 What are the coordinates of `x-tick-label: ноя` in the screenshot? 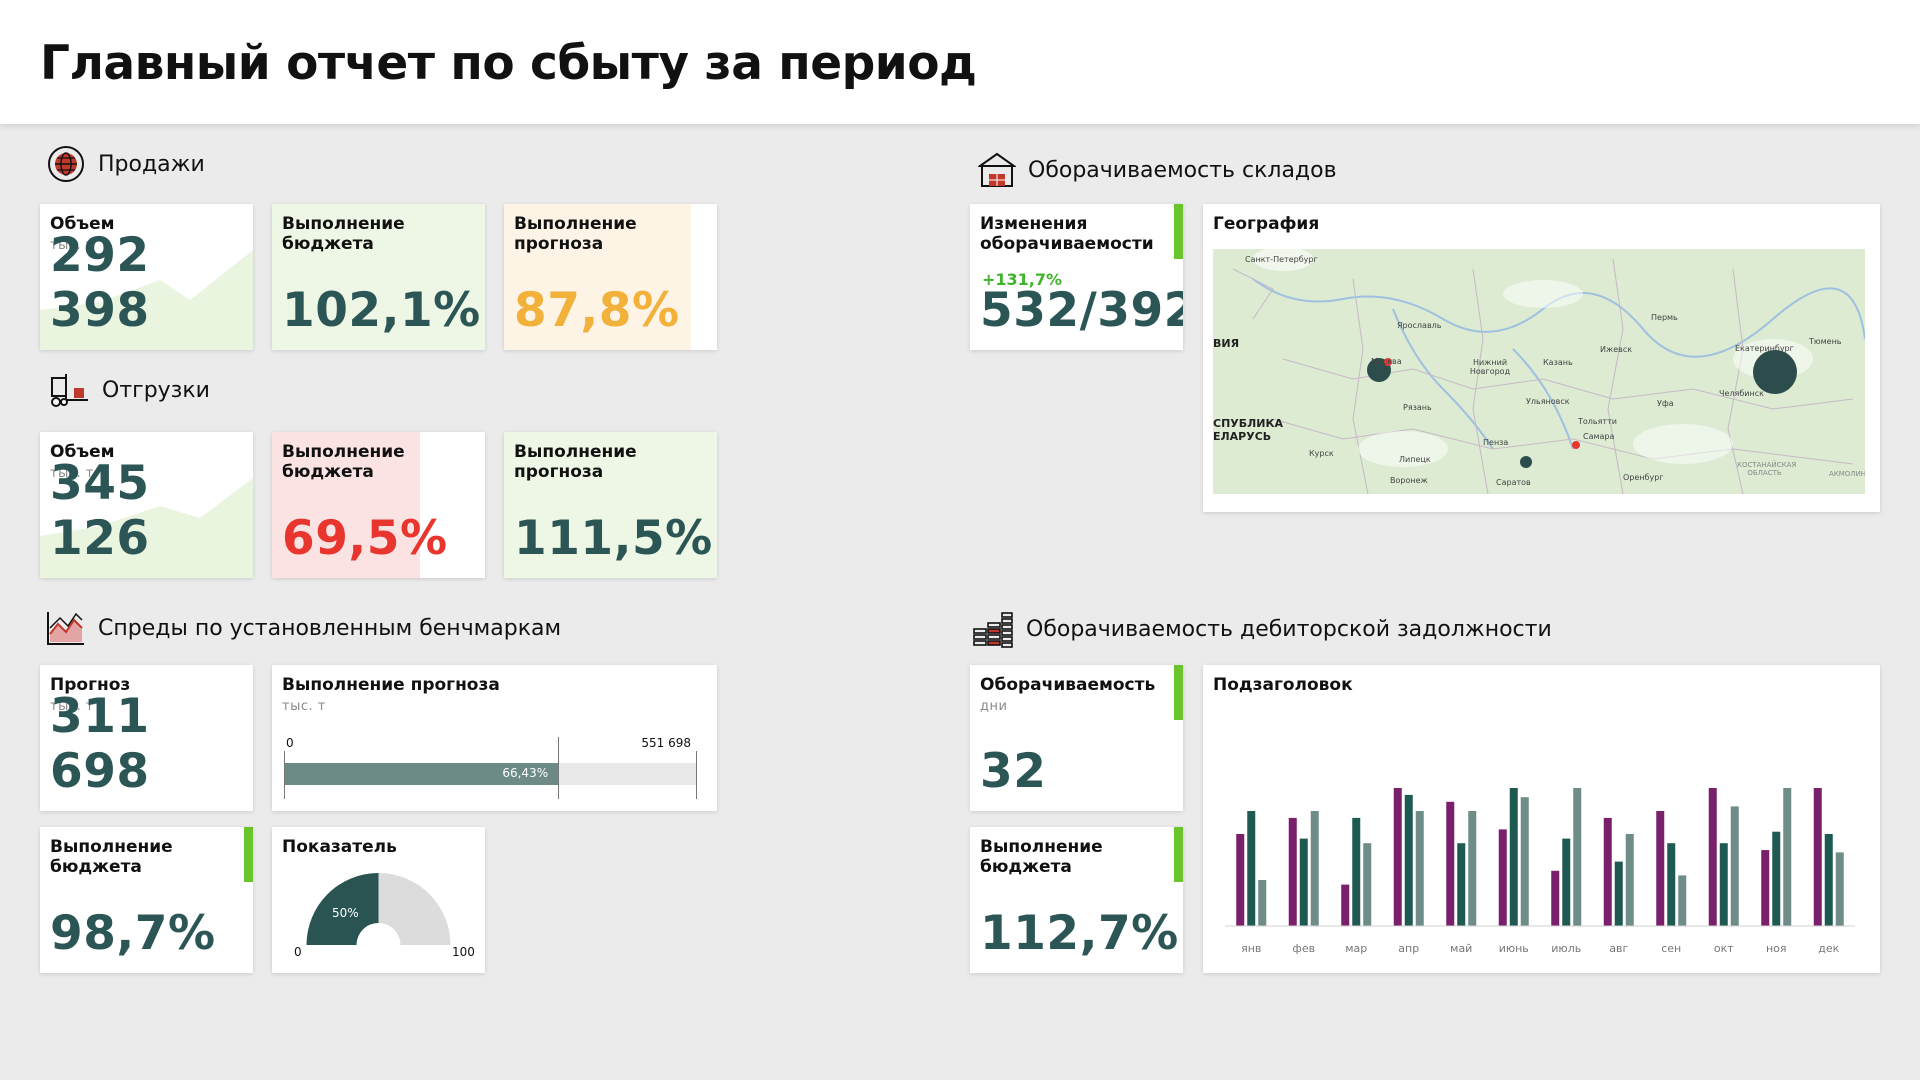 It's located at (1776, 948).